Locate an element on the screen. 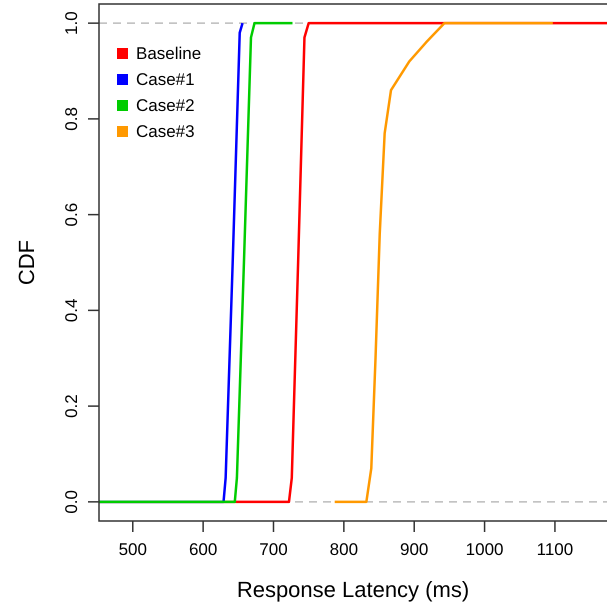 This screenshot has width=607, height=611. x-tick-label: 1100 is located at coordinates (555, 549).